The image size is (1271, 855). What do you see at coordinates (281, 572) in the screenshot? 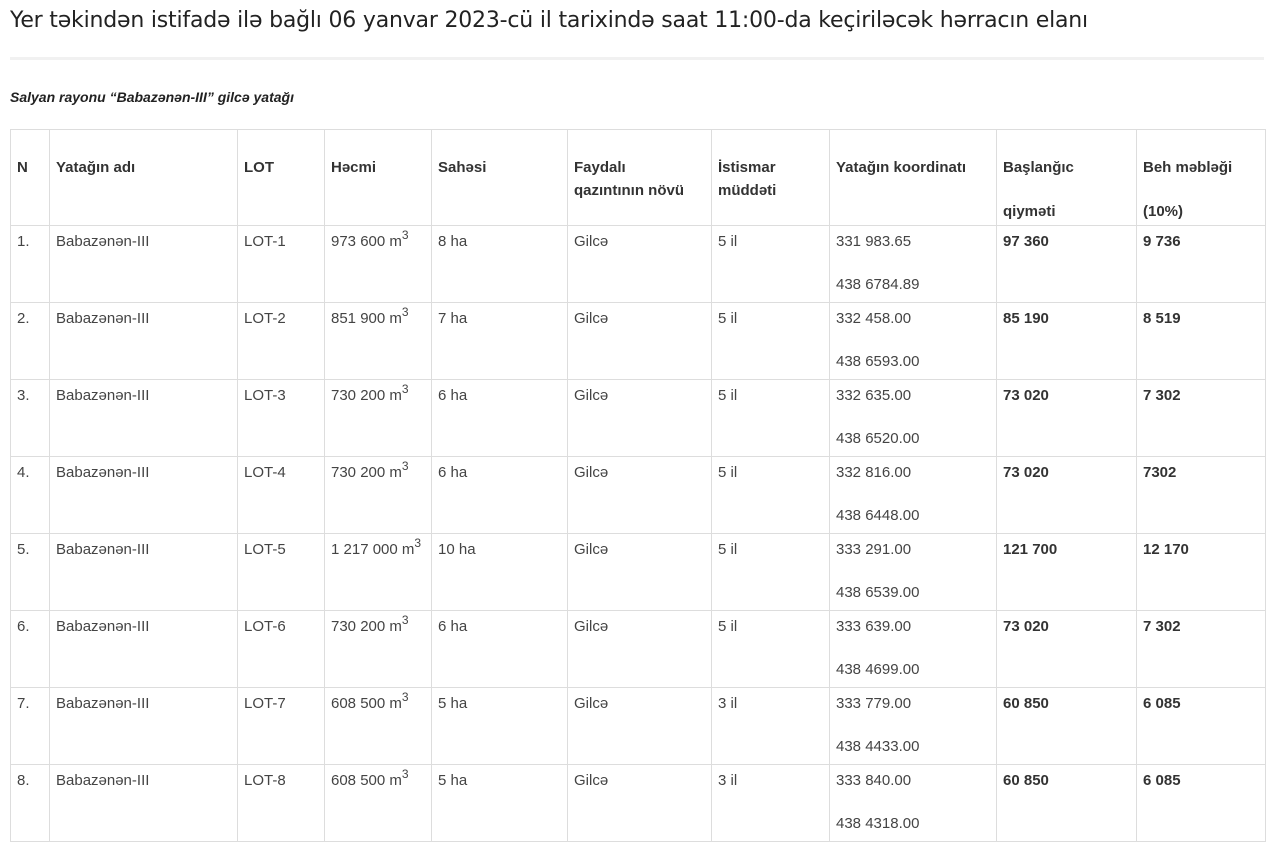
I see `cell-lot: LOT-5` at bounding box center [281, 572].